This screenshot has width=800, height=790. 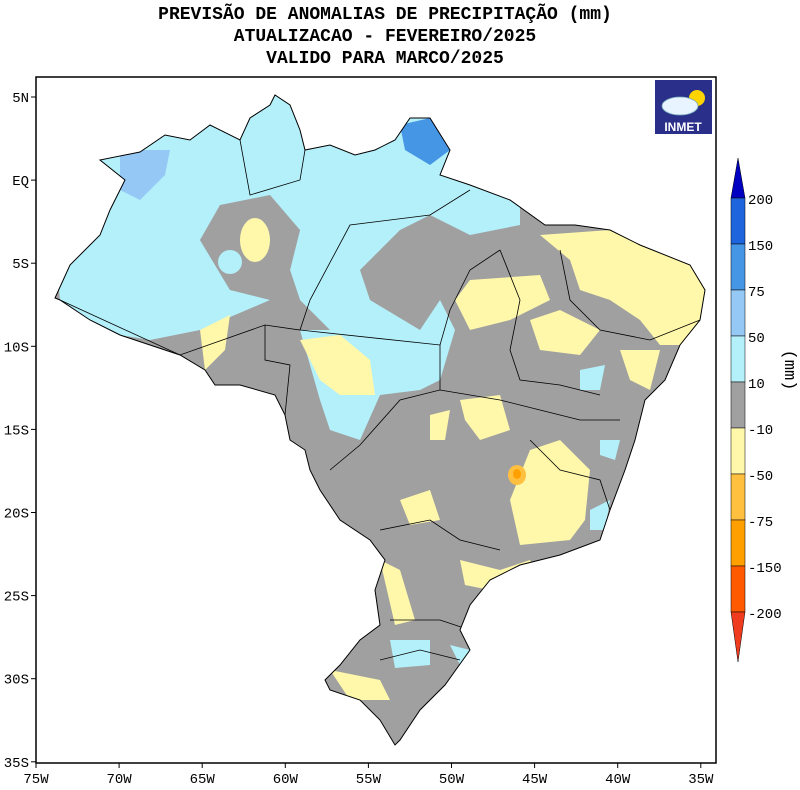 What do you see at coordinates (369, 780) in the screenshot?
I see `lon-tick-label: 55W` at bounding box center [369, 780].